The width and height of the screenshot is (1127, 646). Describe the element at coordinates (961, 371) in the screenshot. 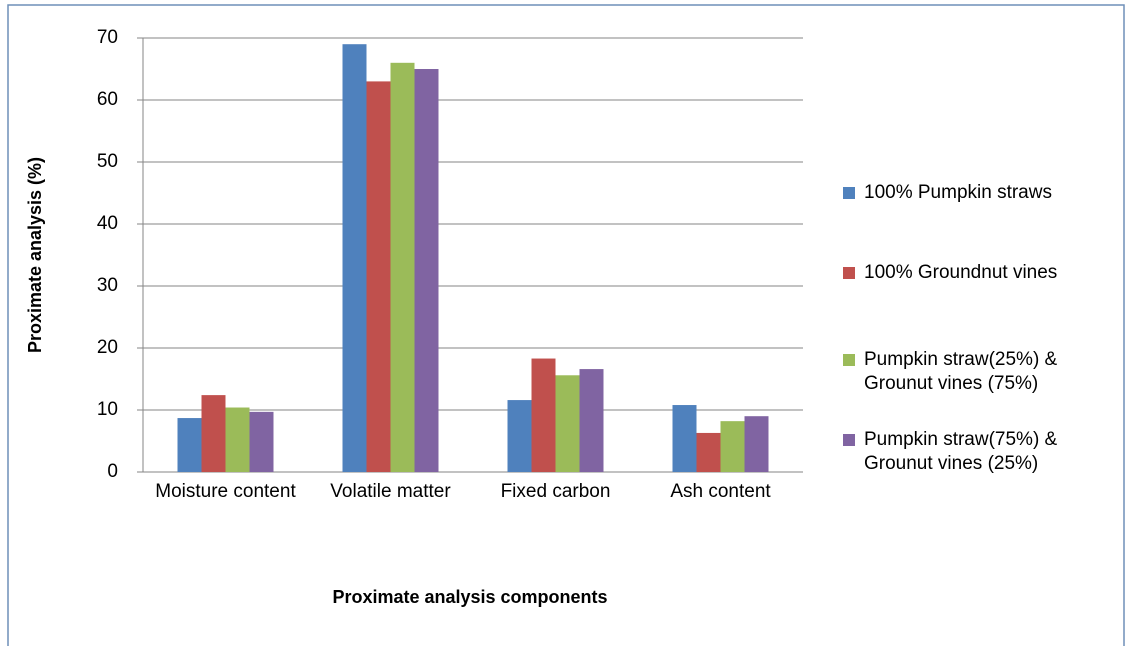

I see `legend-label: Pumpkin straw(25%) & Grounut vines (75%)` at that location.